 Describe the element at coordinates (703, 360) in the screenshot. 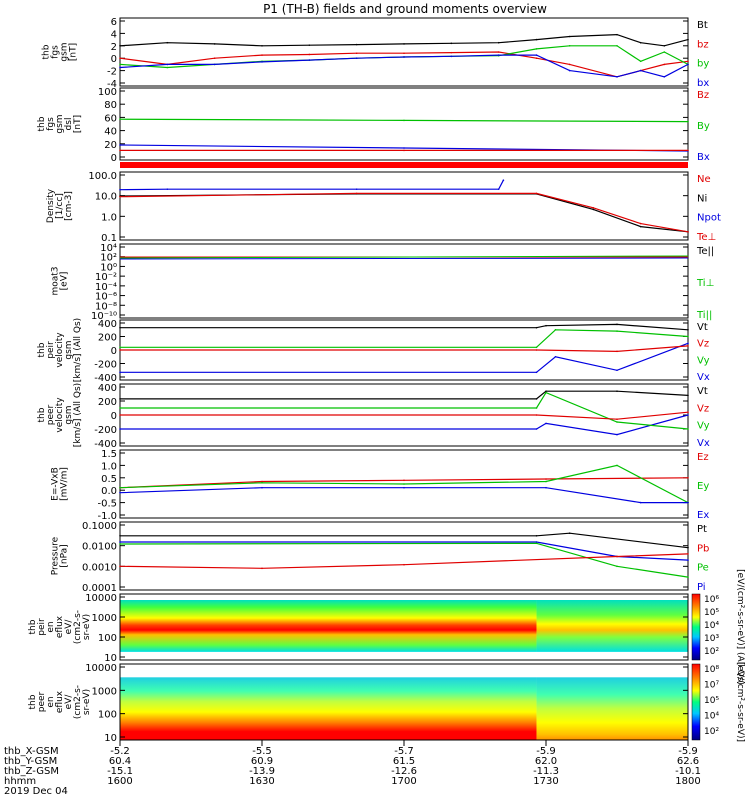

I see `legend-Vy: Vy` at that location.